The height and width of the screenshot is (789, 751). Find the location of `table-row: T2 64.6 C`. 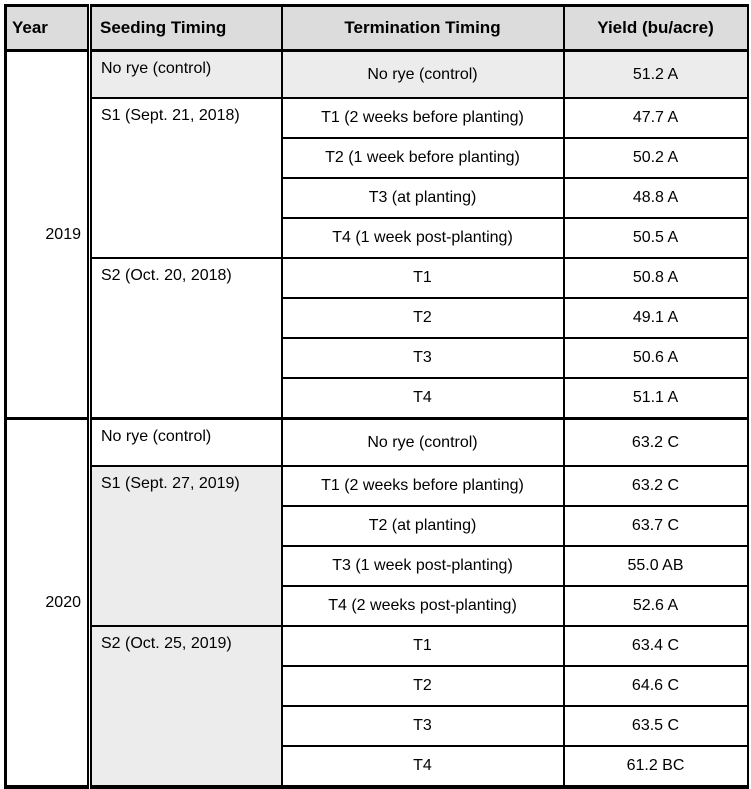

table-row: T2 64.6 C is located at coordinates (378, 686).